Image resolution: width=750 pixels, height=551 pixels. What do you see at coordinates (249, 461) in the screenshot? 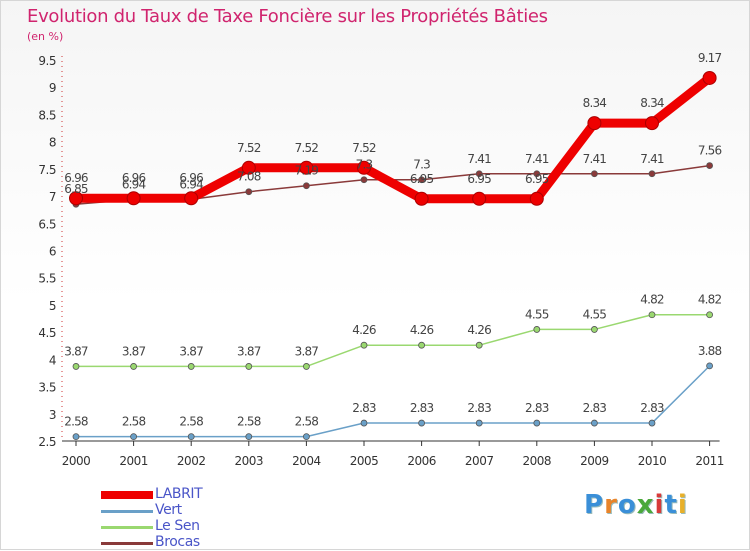
I see `x-tick-label: 2003` at bounding box center [249, 461].